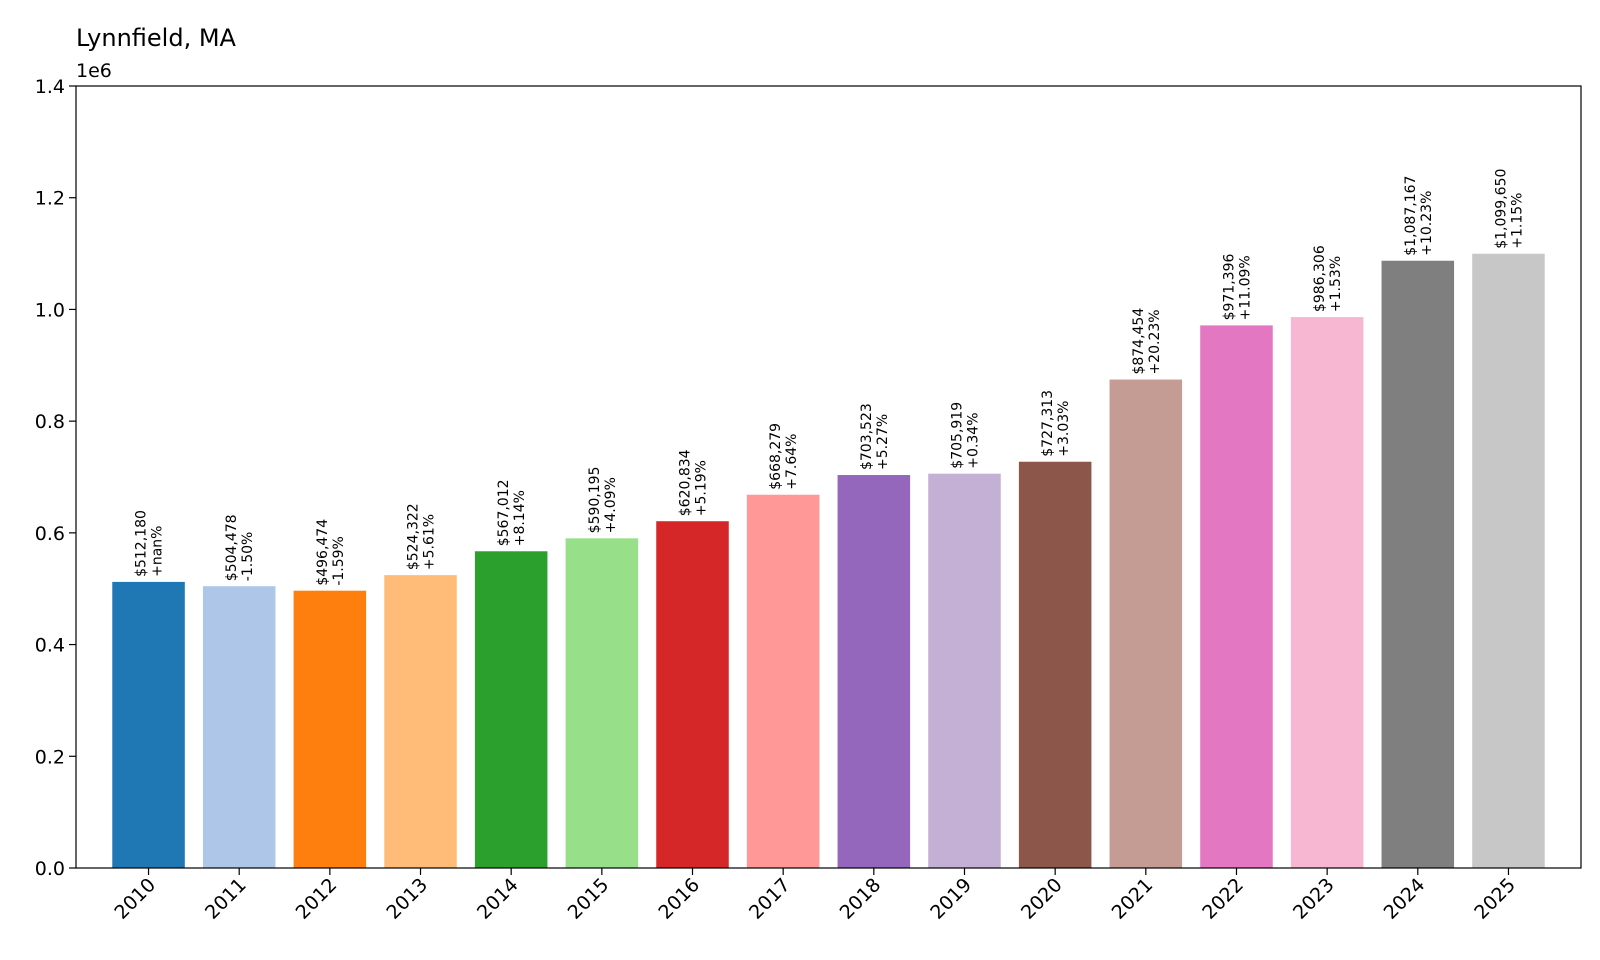 This screenshot has height=960, width=1600. What do you see at coordinates (239, 727) in the screenshot?
I see `bar-2011` at bounding box center [239, 727].